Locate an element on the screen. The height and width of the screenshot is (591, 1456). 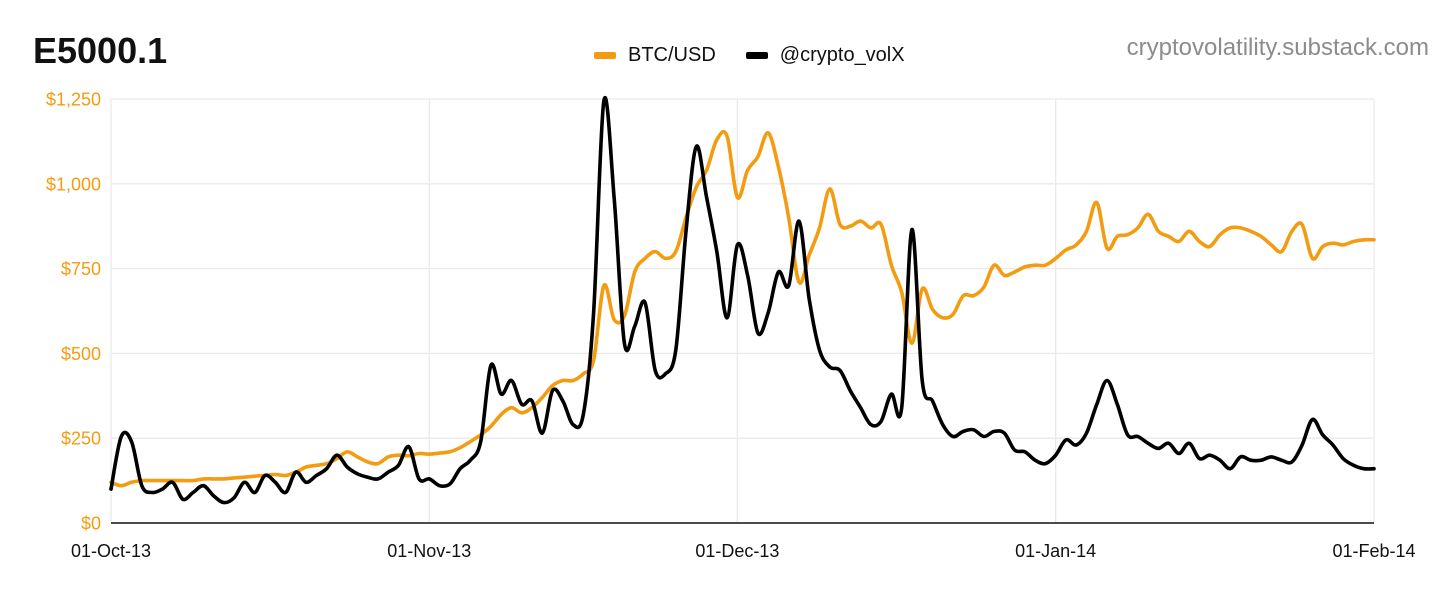
y-axis-ticks: $0 $250 $500 $750 $1,000 $1,250 is located at coordinates (73, 312).